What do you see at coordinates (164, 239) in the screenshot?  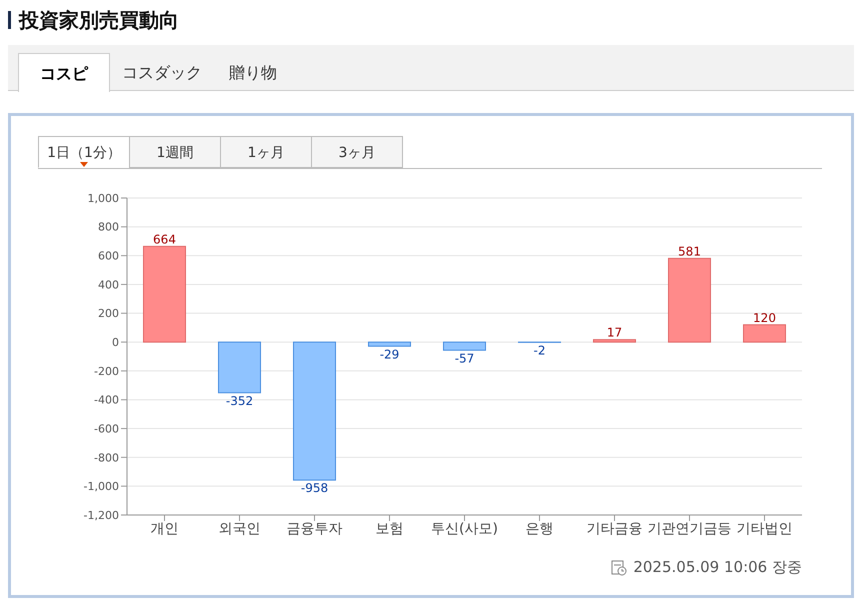 I see `data-label: 664` at bounding box center [164, 239].